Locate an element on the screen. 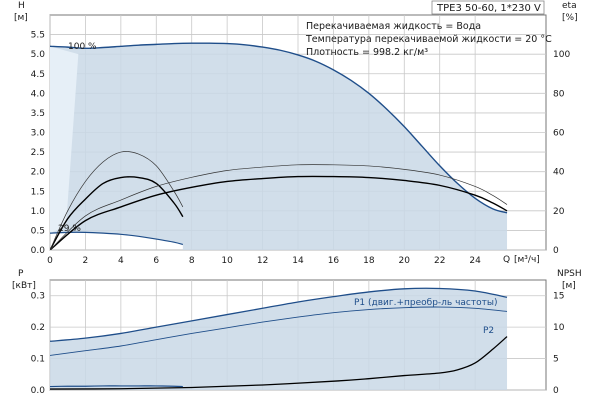 The height and width of the screenshot is (400, 600). flow-tick-label: 14 is located at coordinates (298, 261).